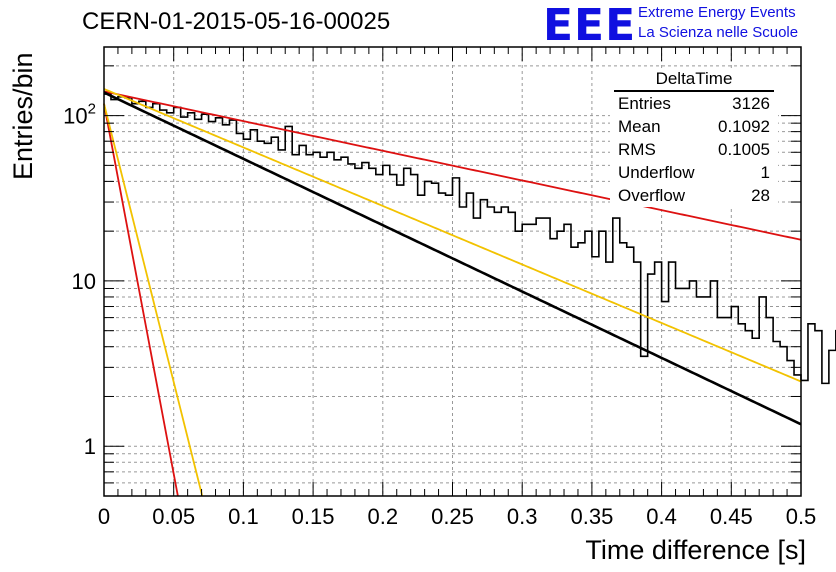  Describe the element at coordinates (694, 126) in the screenshot. I see `stats-row-mean: Mean 0.1092` at that location.